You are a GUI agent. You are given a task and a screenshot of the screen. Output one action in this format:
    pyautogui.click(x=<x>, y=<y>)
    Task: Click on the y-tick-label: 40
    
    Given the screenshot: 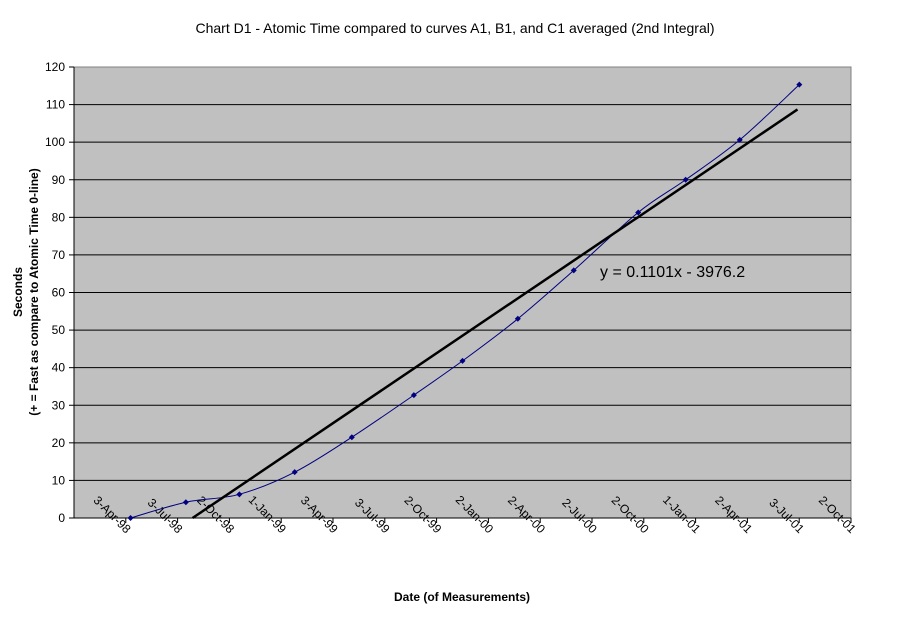 What is the action you would take?
    pyautogui.click(x=59, y=368)
    